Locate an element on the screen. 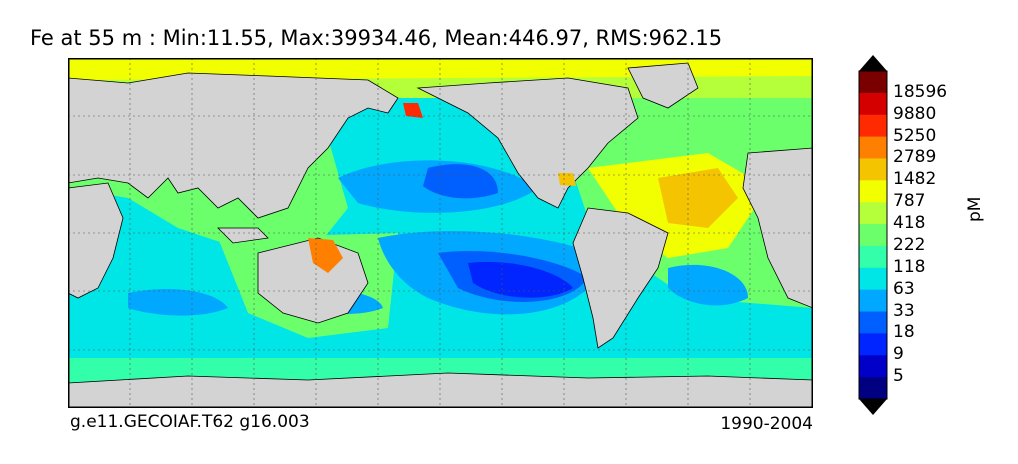  land-indonesia is located at coordinates (243, 235).